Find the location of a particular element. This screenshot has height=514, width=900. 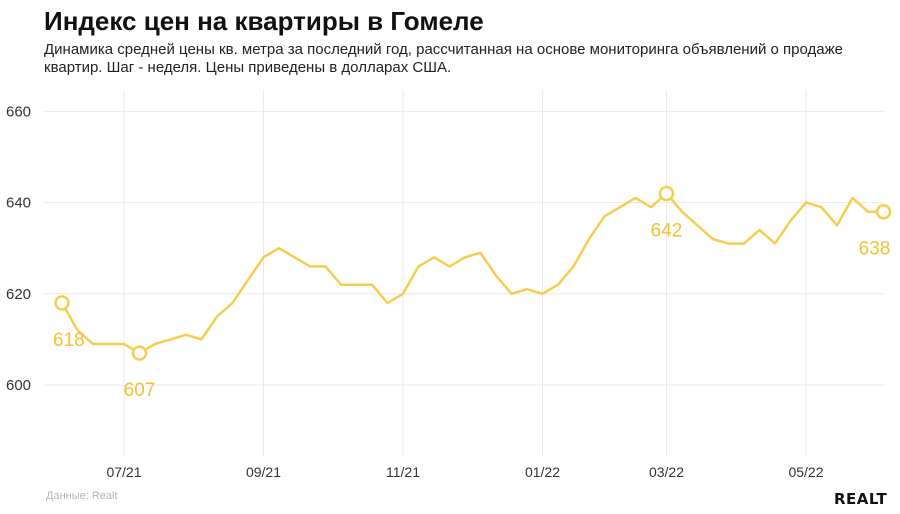

annotation-label: 618 is located at coordinates (69, 340).